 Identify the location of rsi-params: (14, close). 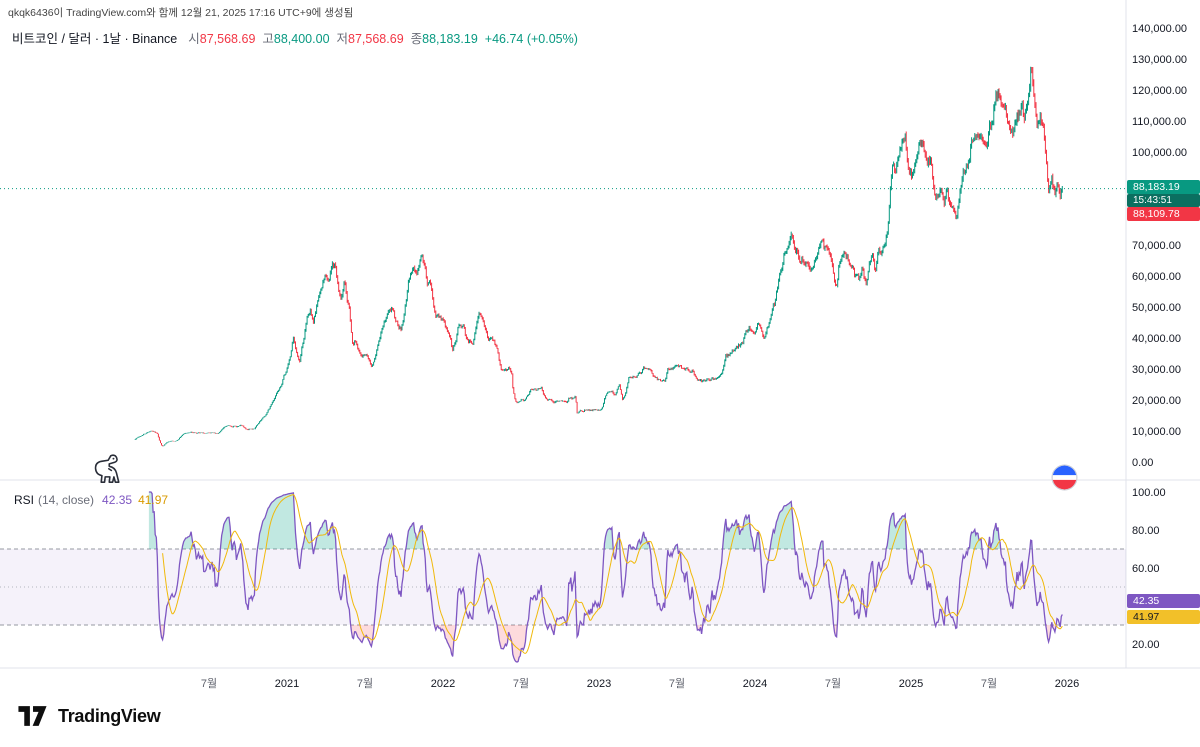
(66, 500).